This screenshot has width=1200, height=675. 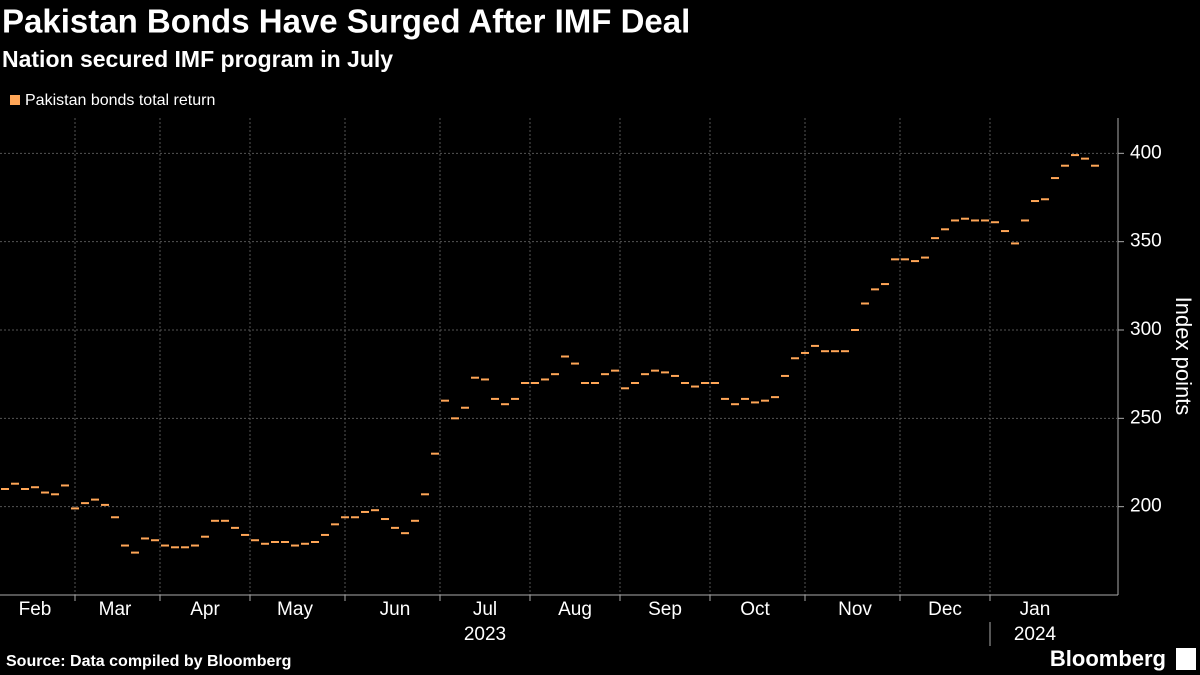 What do you see at coordinates (15, 100) in the screenshot?
I see `legend-swatch` at bounding box center [15, 100].